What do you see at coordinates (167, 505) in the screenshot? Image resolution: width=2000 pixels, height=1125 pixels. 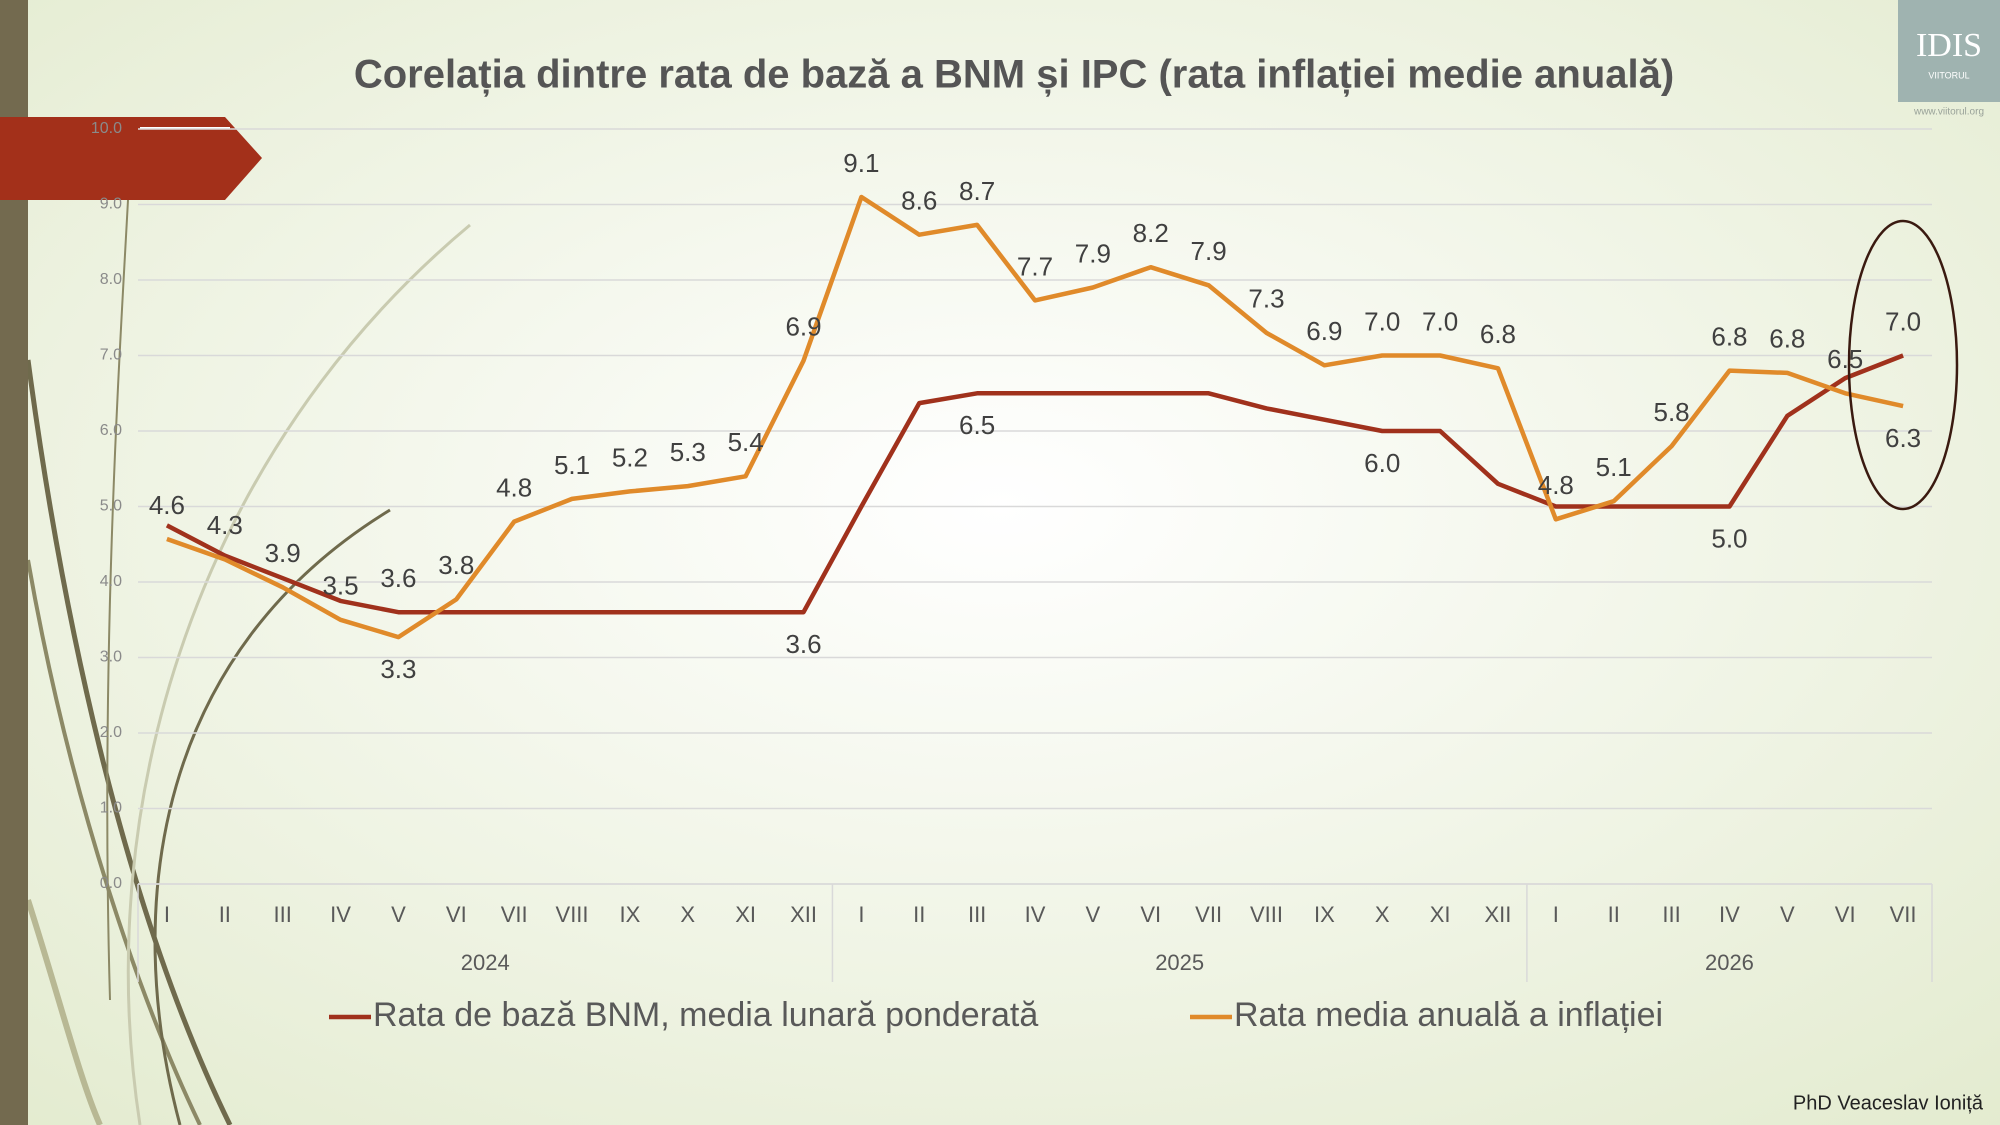 I see `data-label: 4.6` at bounding box center [167, 505].